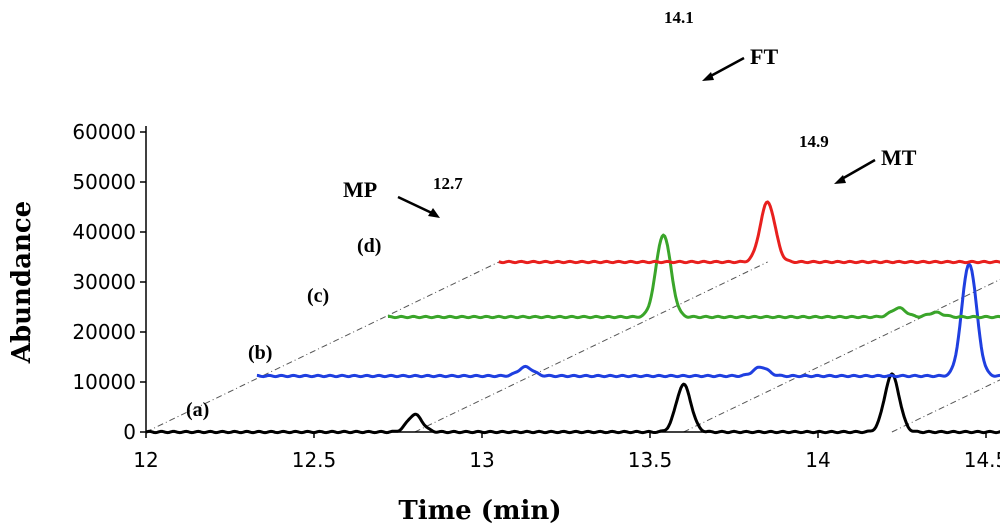 The width and height of the screenshot is (1000, 528). I want to click on y-tick-label: 40000, so click(104, 232).